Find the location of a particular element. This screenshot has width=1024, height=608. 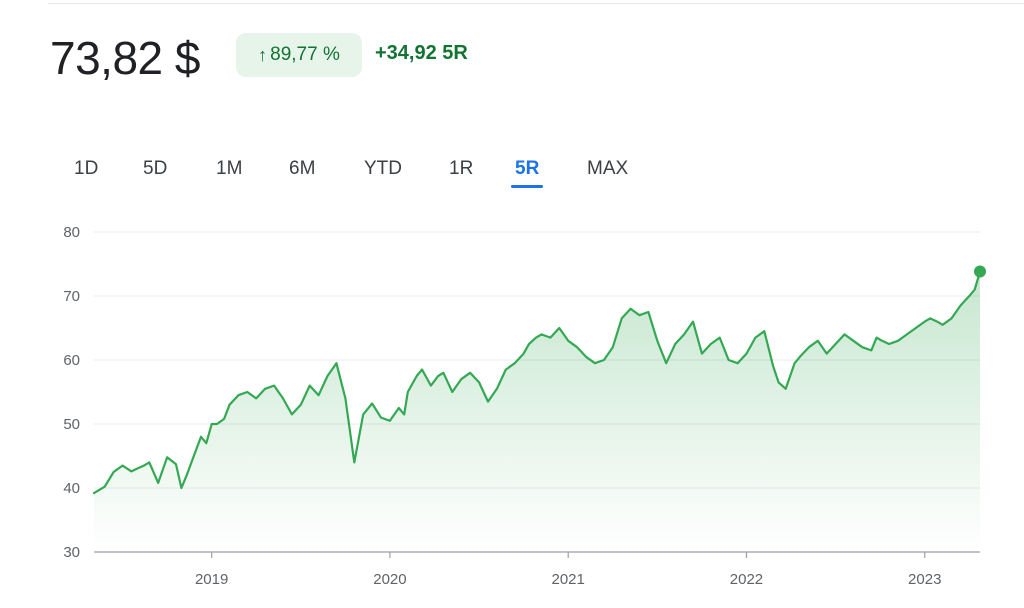

range-tabs: 1D 5D 1M 6M YTD 1R 5R MAX is located at coordinates (350, 176).